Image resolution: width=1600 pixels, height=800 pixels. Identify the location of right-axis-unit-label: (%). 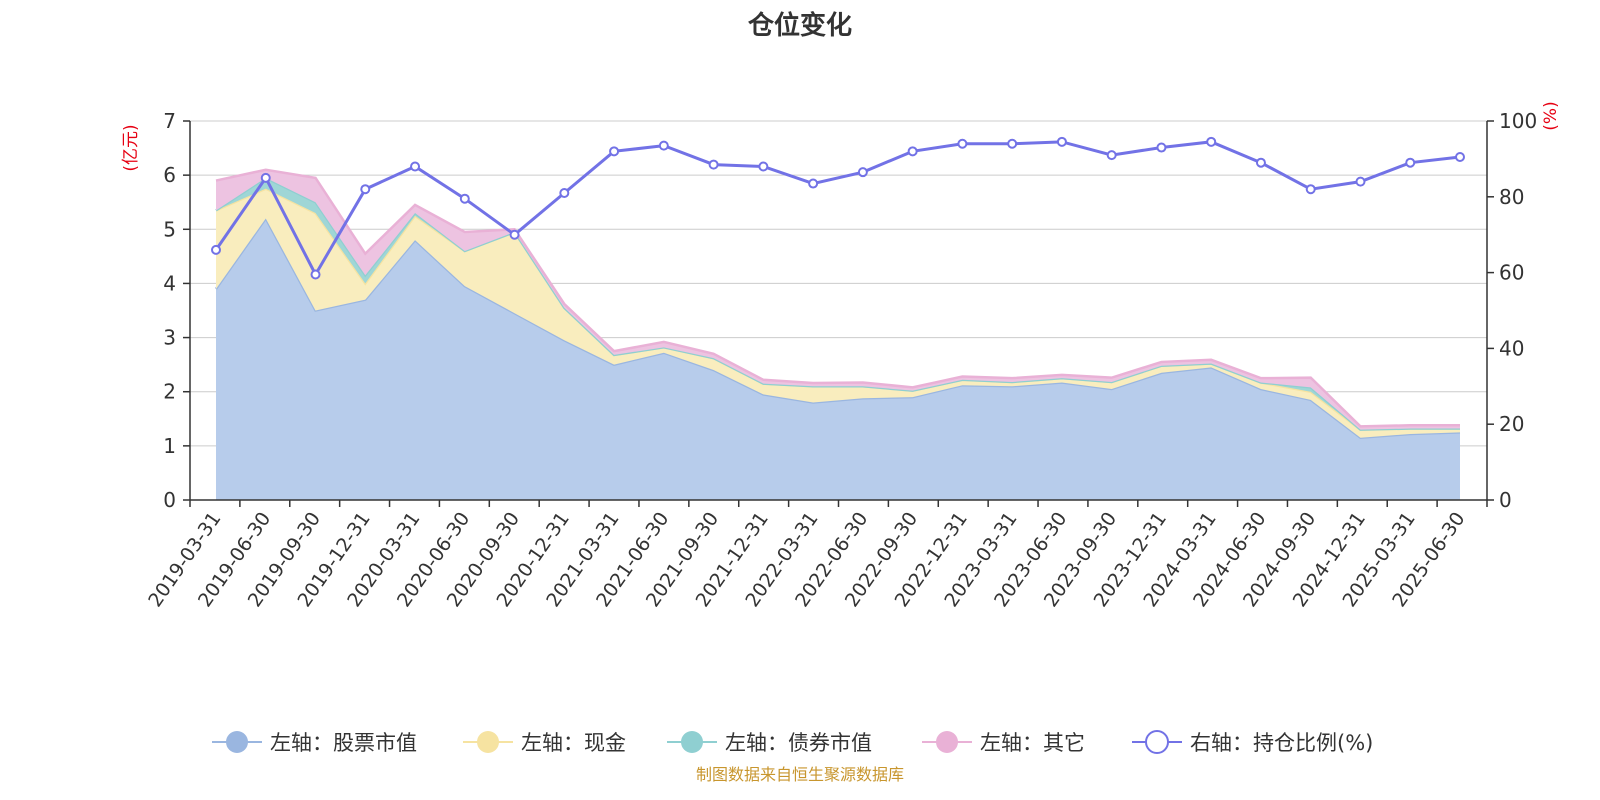
(1551, 115).